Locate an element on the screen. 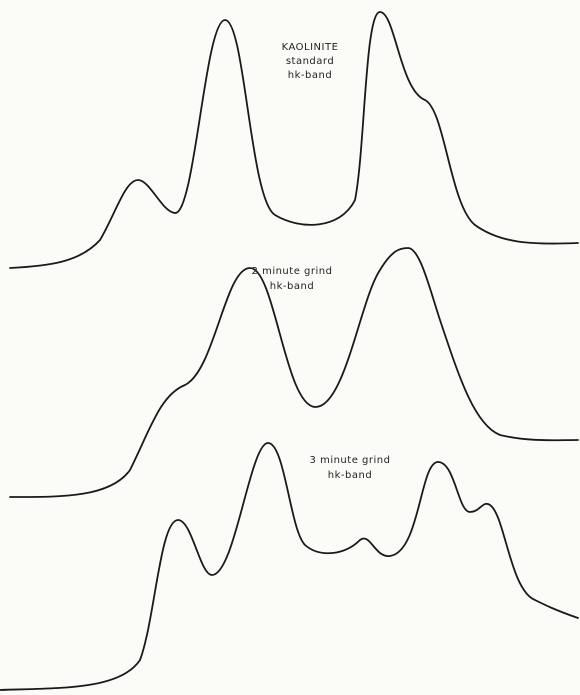  trace-label: KAOLINITE is located at coordinates (310, 47).